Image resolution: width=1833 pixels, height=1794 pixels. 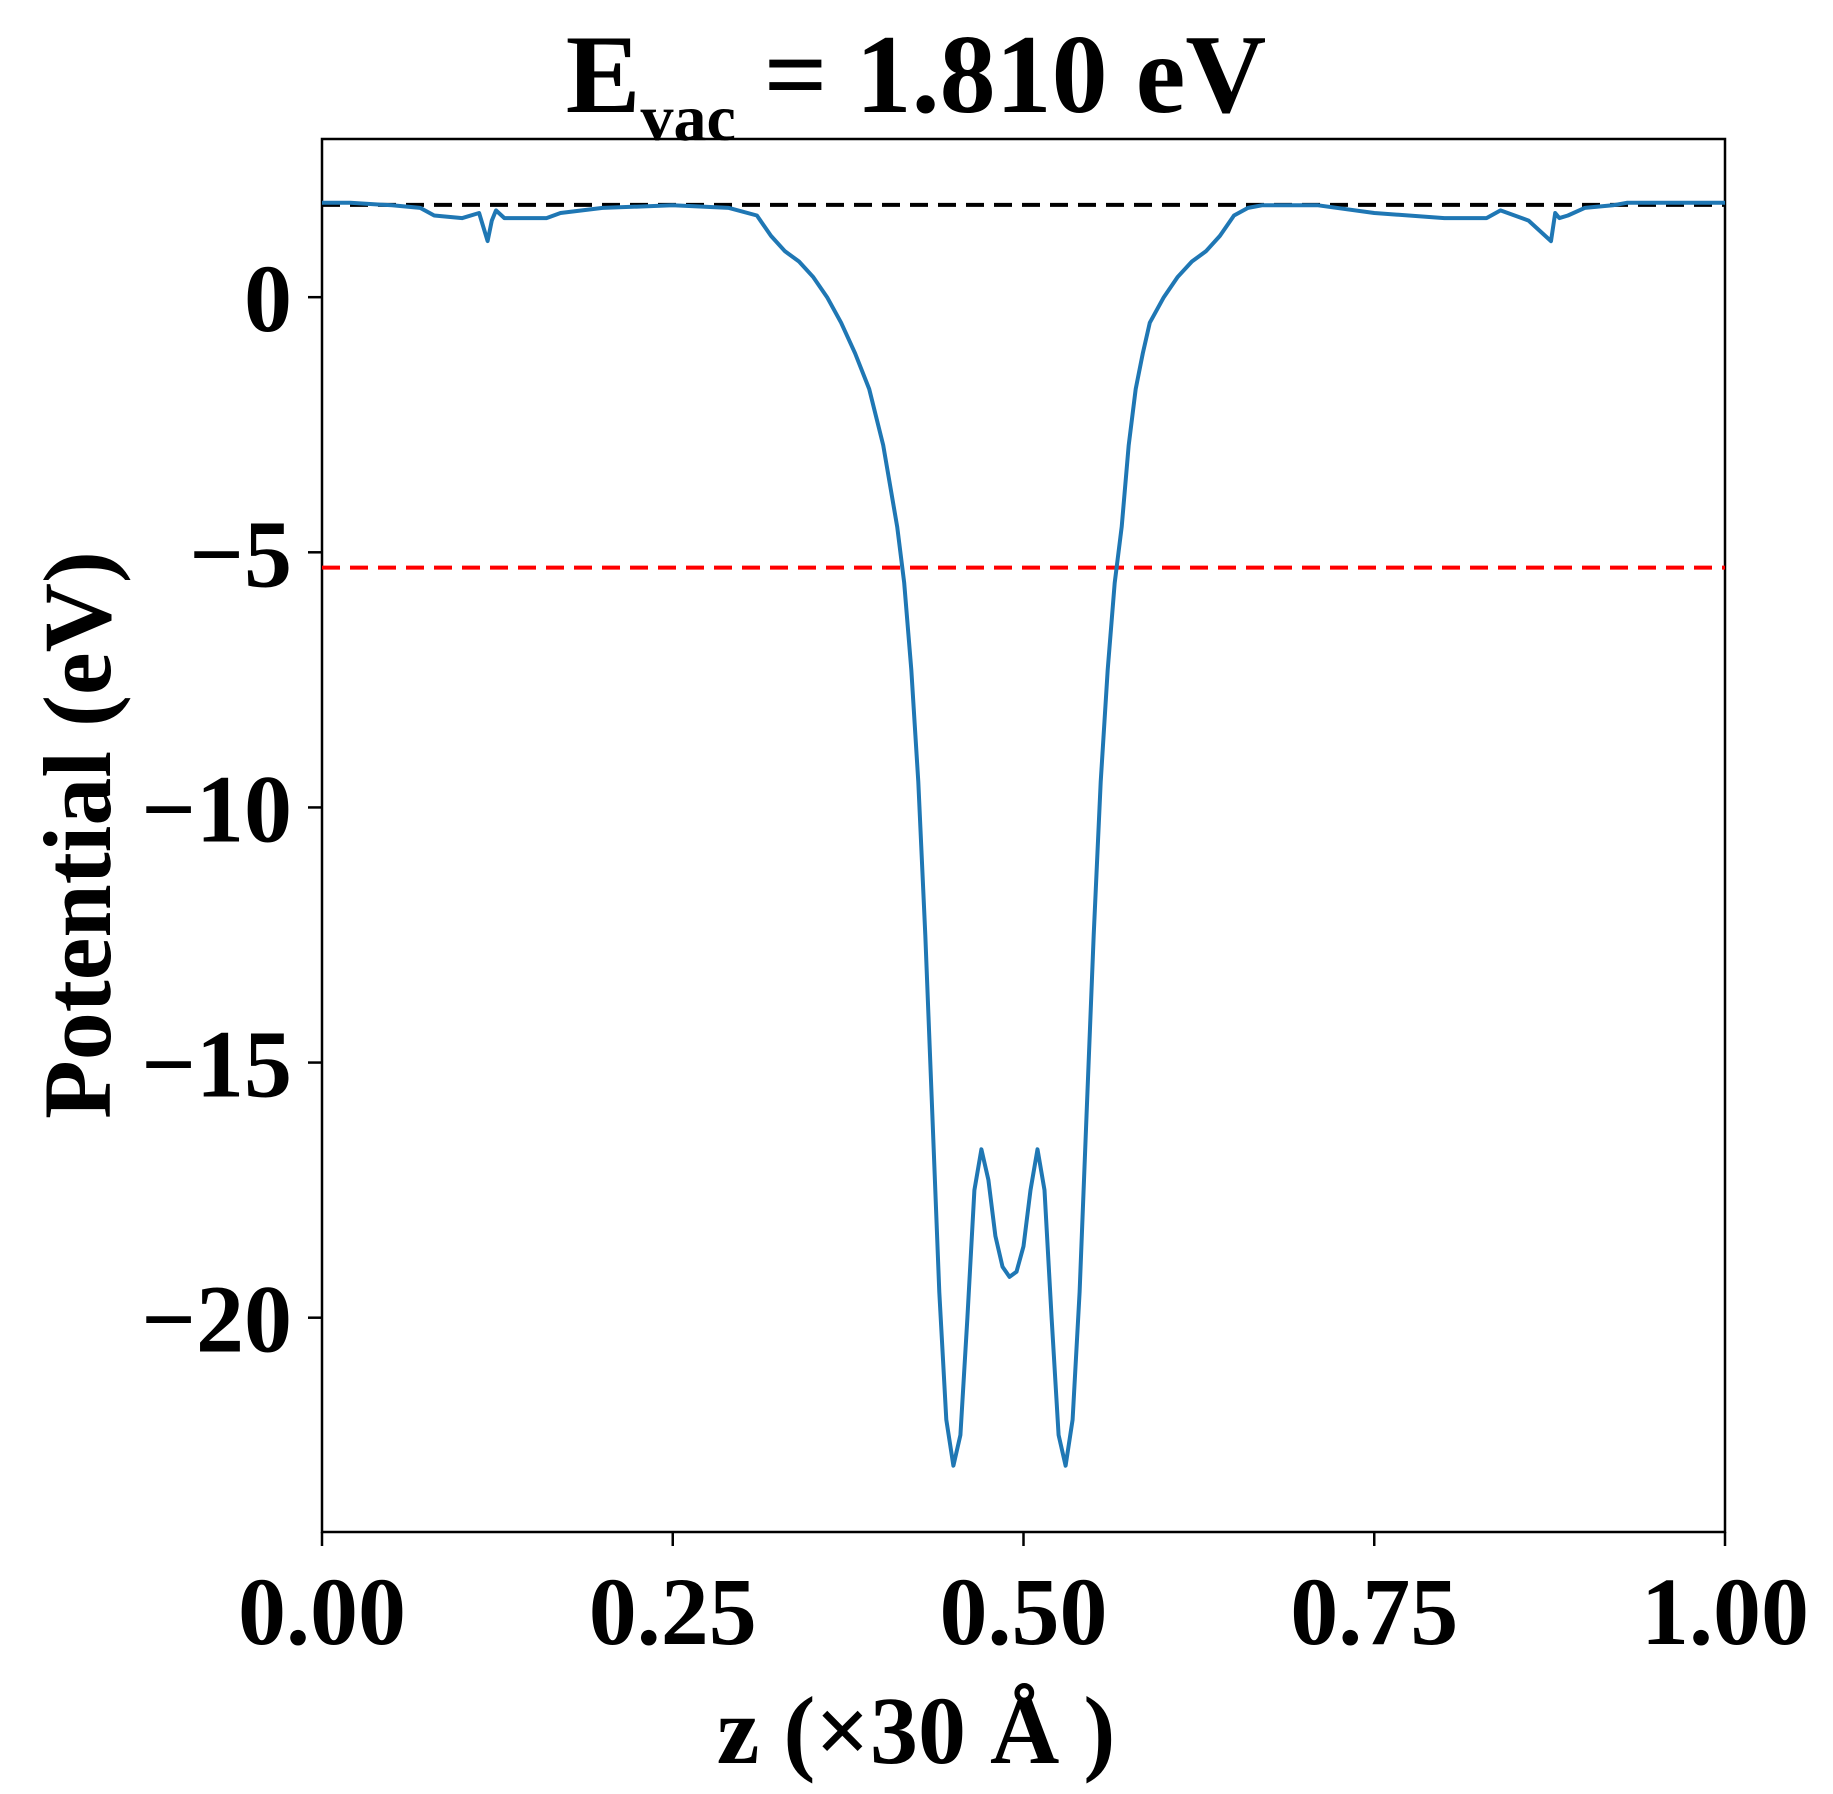 I want to click on y-axis-ticks: 0 −5 −10 −15 −20, so click(x=231, y=809).